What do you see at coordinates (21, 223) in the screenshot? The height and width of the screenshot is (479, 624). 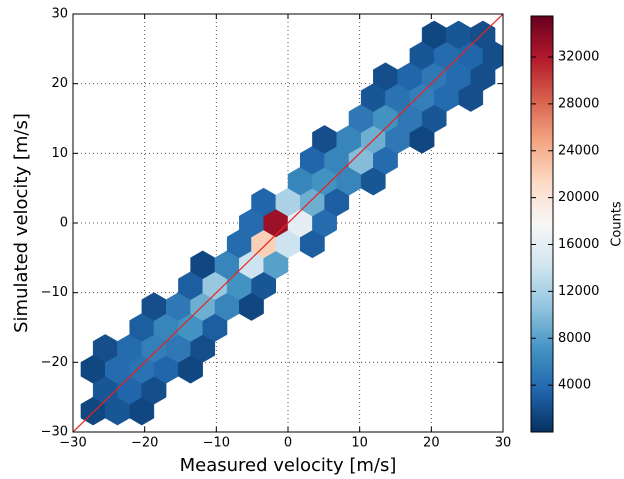 I see `y-axis-label: Simulated velocity [m/s]` at bounding box center [21, 223].